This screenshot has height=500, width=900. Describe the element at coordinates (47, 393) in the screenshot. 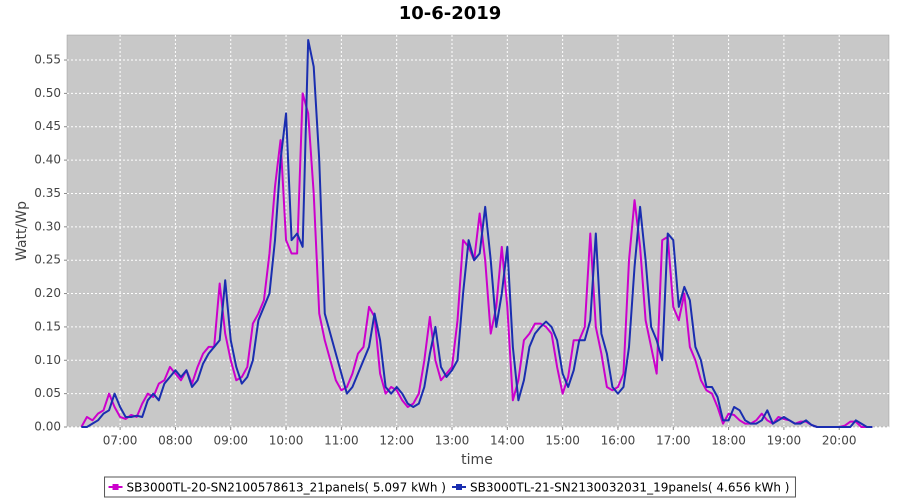

I see `y-tick-label: 0.05` at that location.